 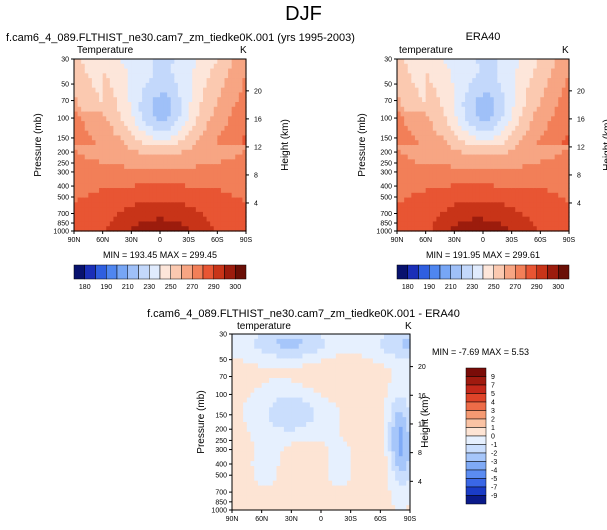 I want to click on diff-contour-field, so click(x=321, y=422).